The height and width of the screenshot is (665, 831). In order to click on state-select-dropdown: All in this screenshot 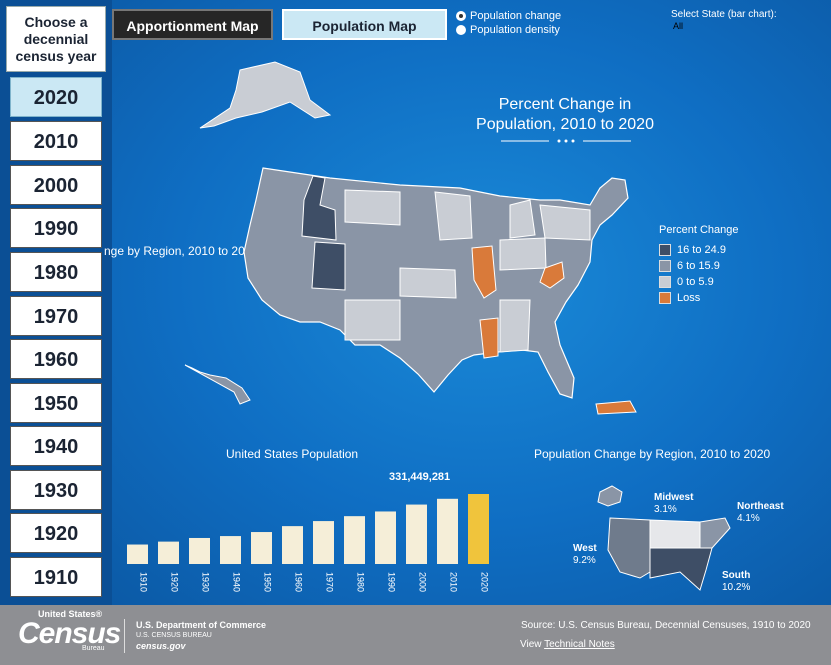, I will do `click(678, 26)`.